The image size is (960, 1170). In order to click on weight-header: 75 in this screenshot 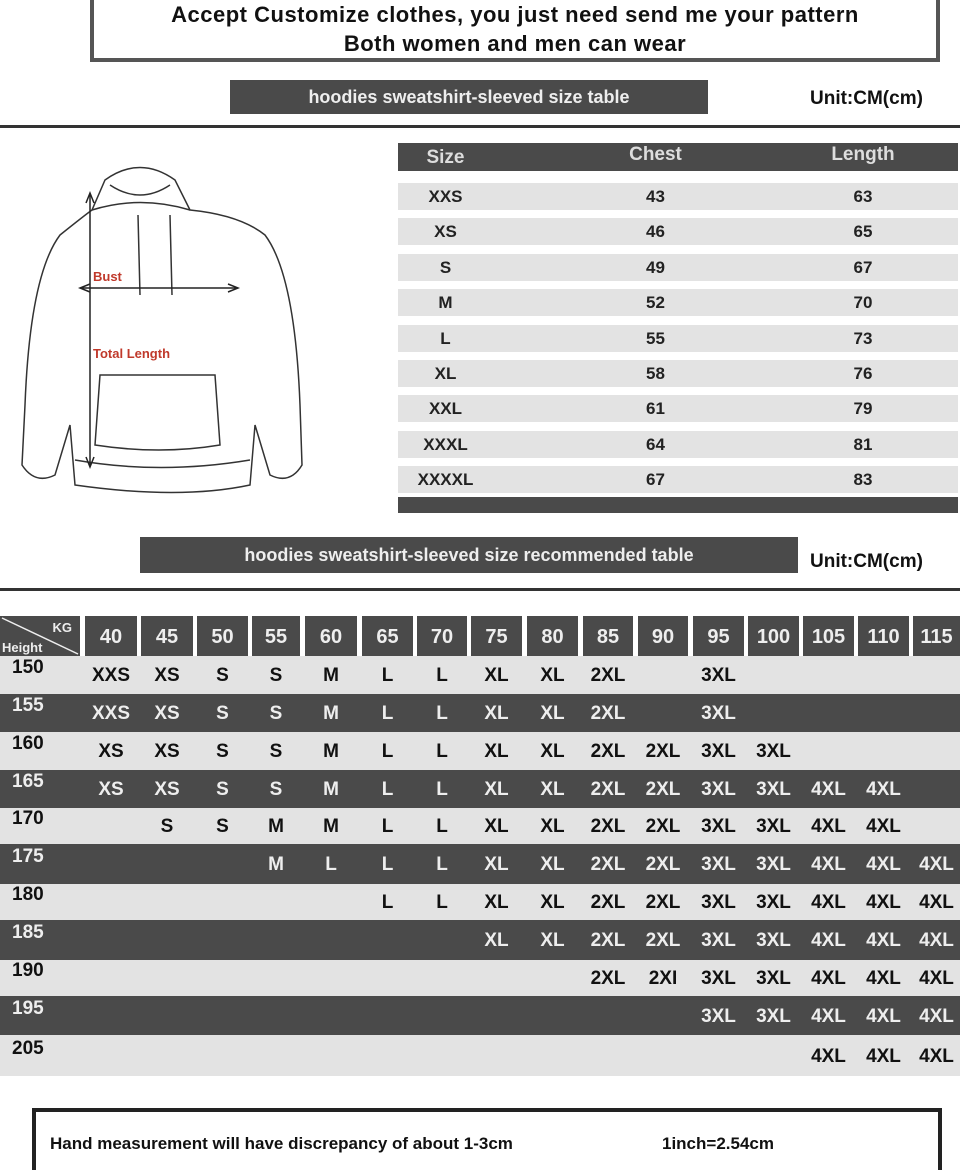, I will do `click(496, 636)`.